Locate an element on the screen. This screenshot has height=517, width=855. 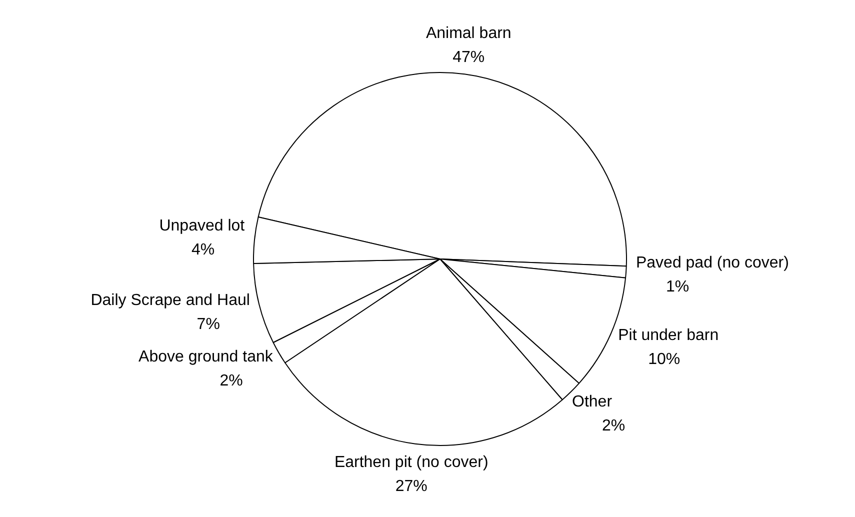
slice-label: Other is located at coordinates (592, 402).